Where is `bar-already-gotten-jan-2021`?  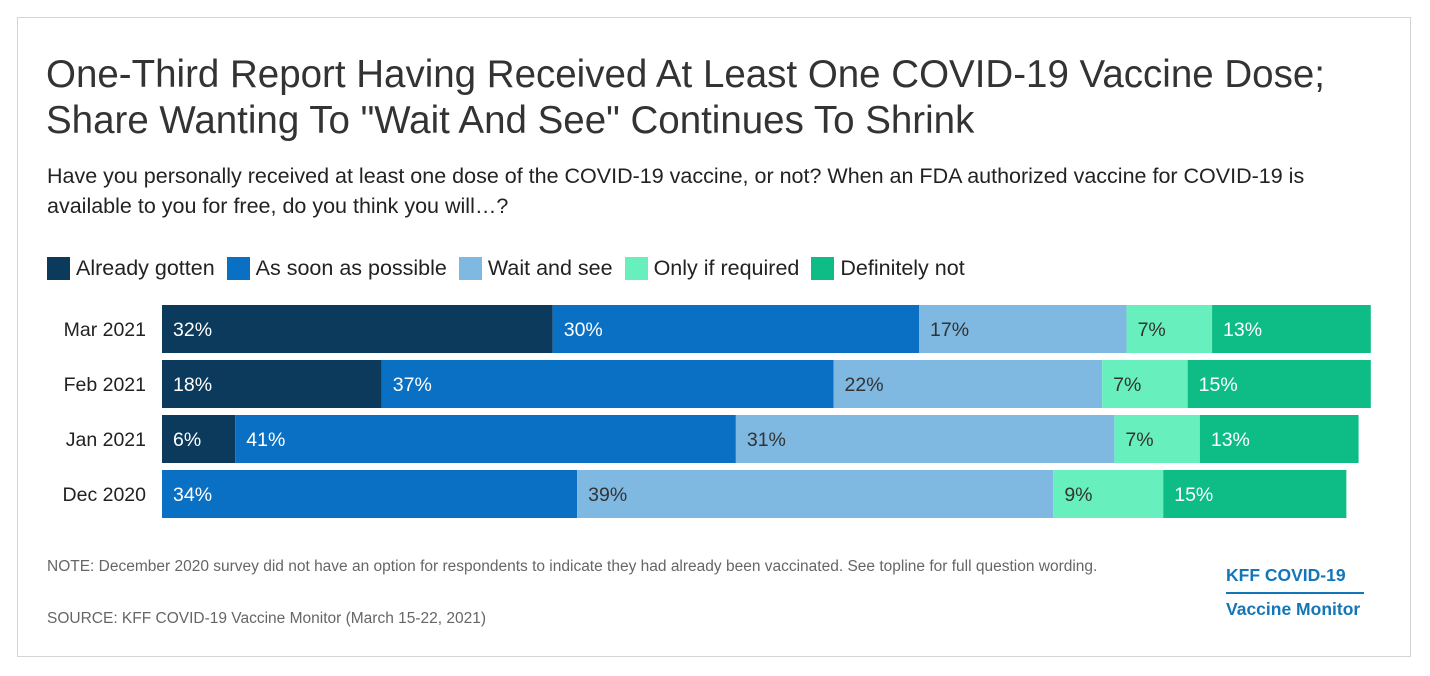 bar-already-gotten-jan-2021 is located at coordinates (199, 439).